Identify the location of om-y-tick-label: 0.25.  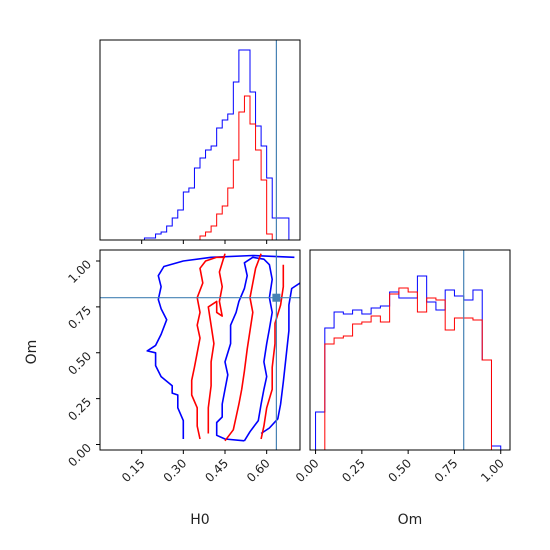
(79, 409).